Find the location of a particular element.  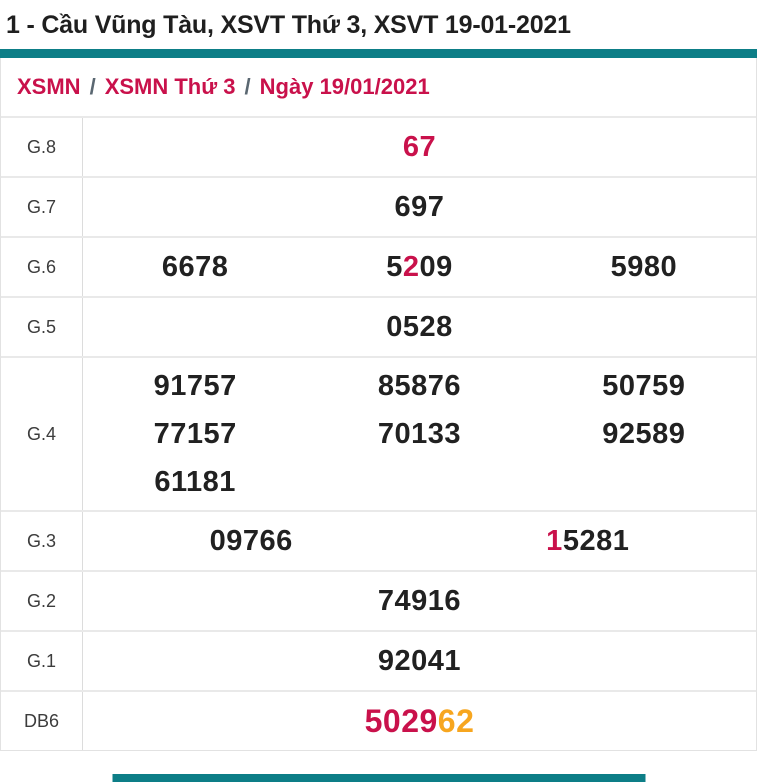

prize-value: 77157 is located at coordinates (195, 434).